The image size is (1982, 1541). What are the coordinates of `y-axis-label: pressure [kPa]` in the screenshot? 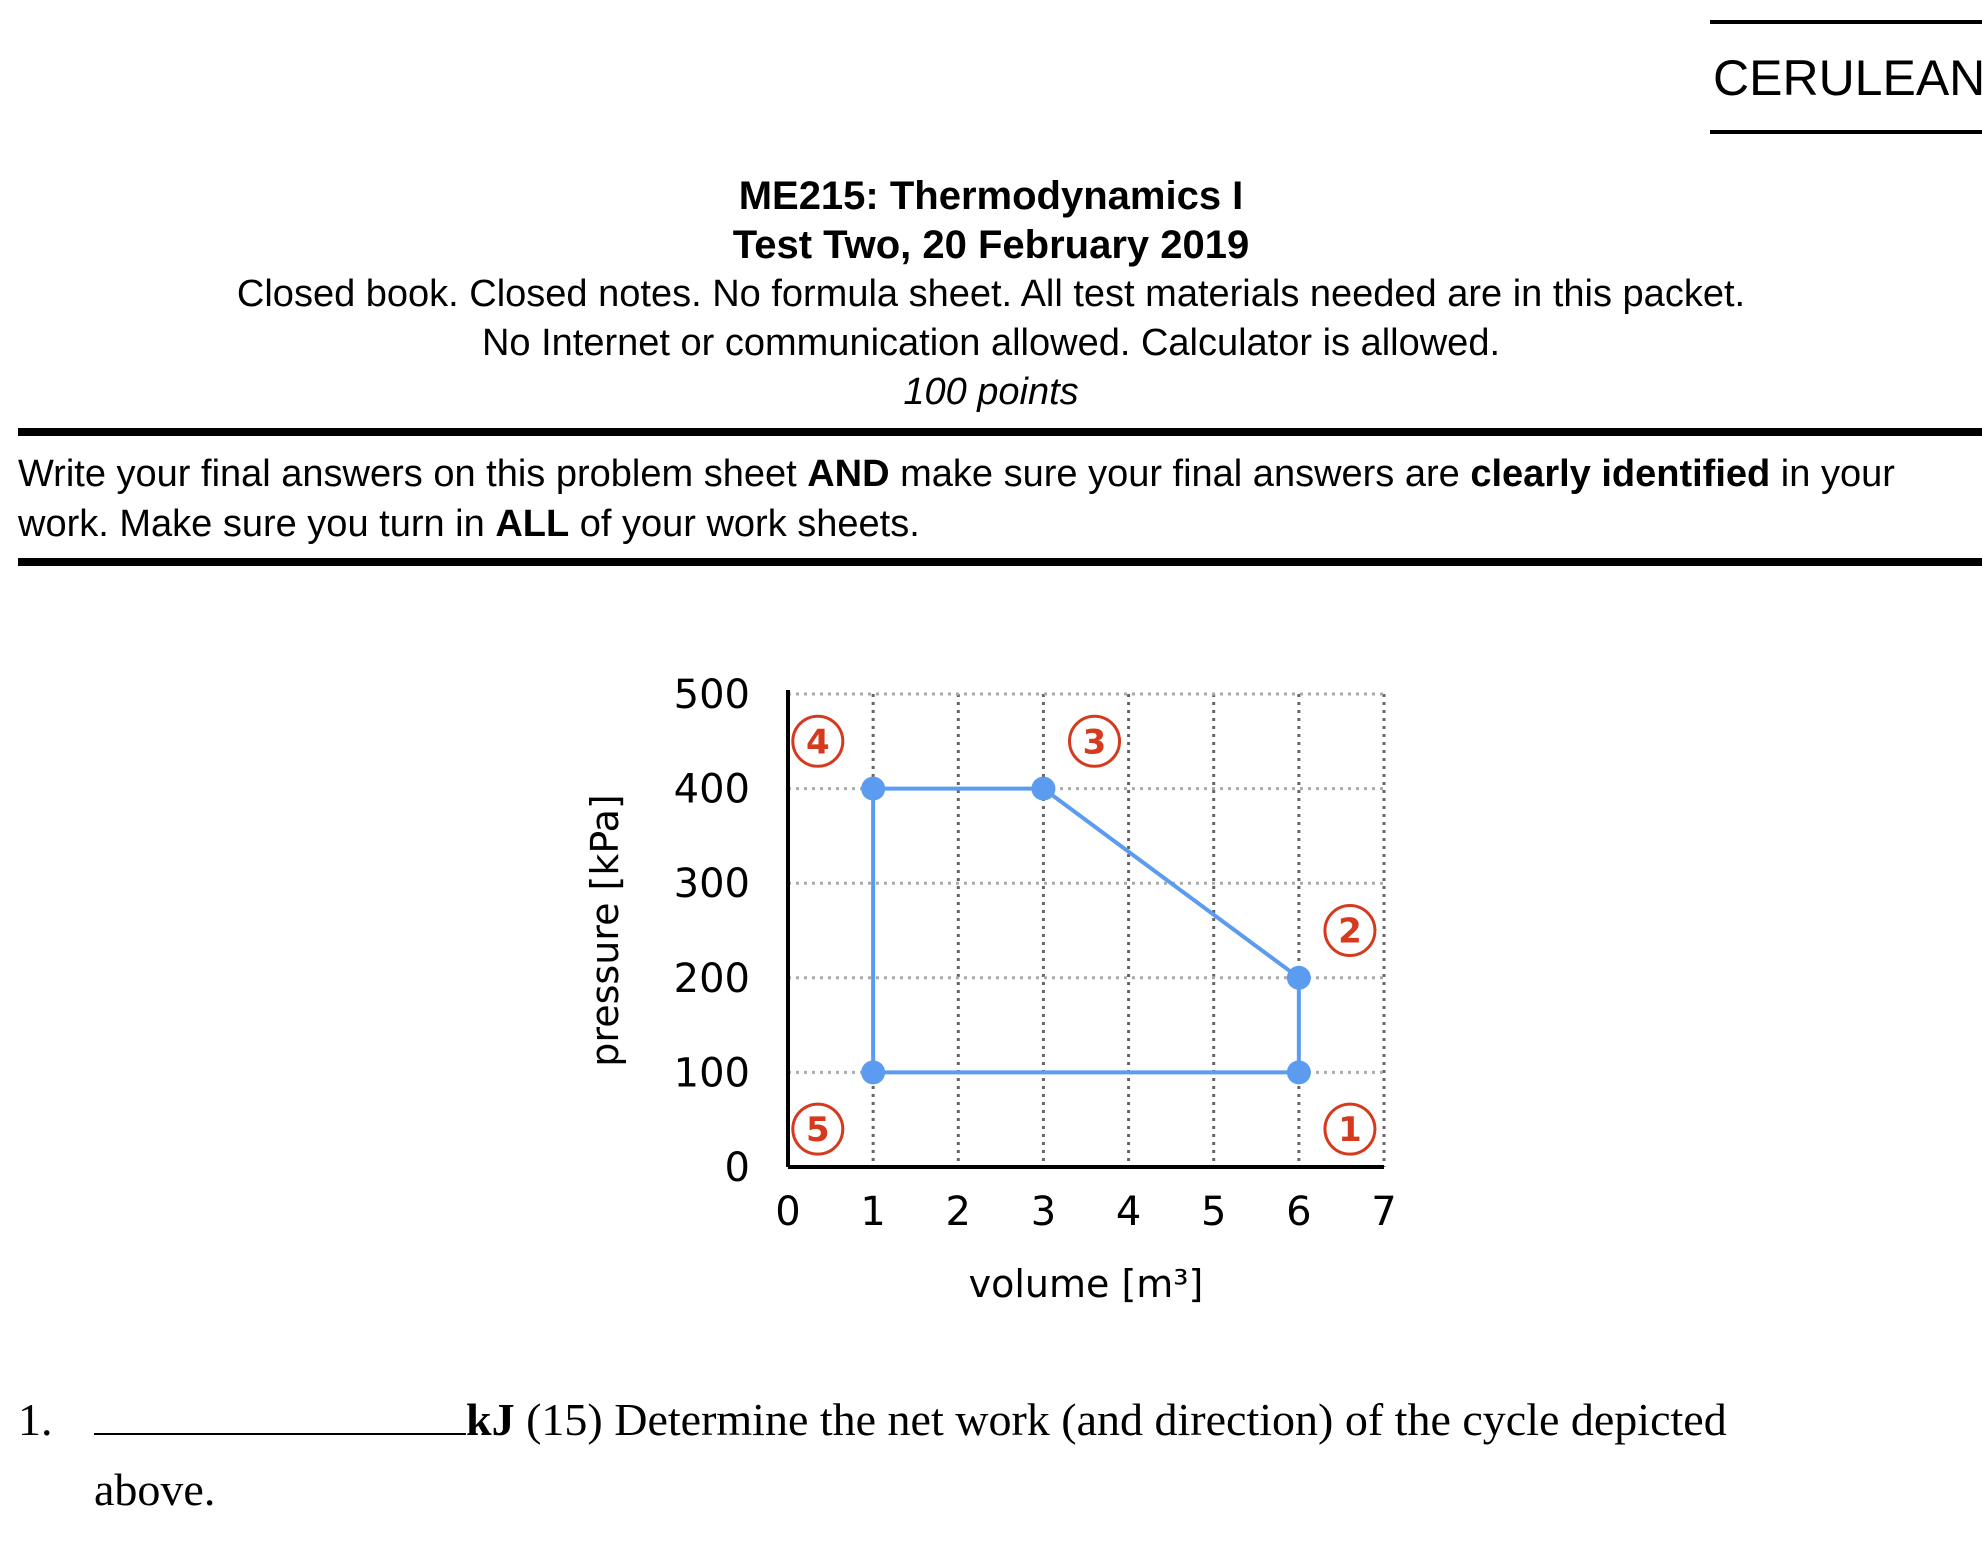 It's located at (605, 930).